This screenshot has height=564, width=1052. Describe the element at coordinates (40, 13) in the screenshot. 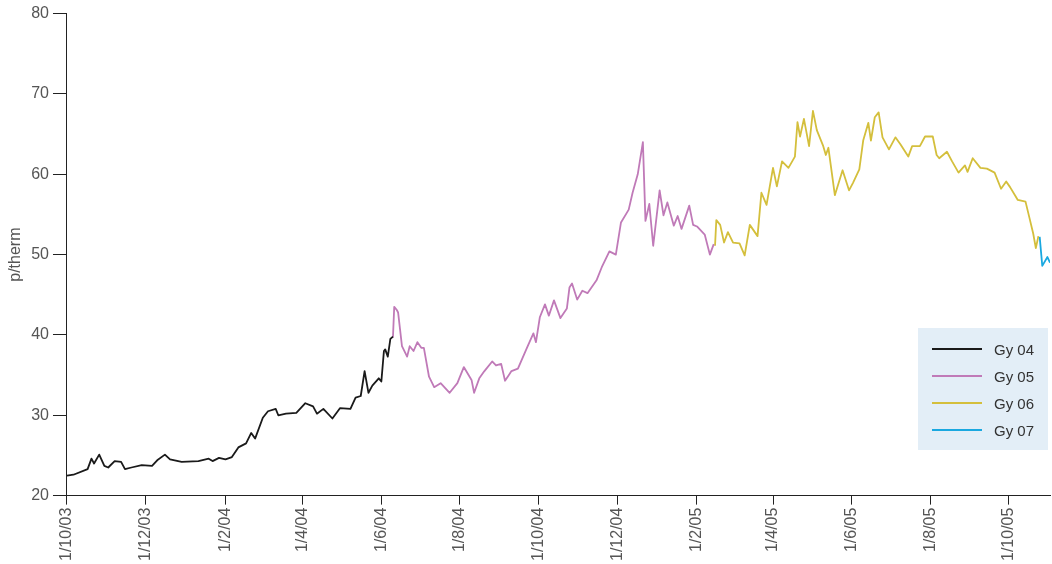

I see `y-tick-label: 80` at that location.